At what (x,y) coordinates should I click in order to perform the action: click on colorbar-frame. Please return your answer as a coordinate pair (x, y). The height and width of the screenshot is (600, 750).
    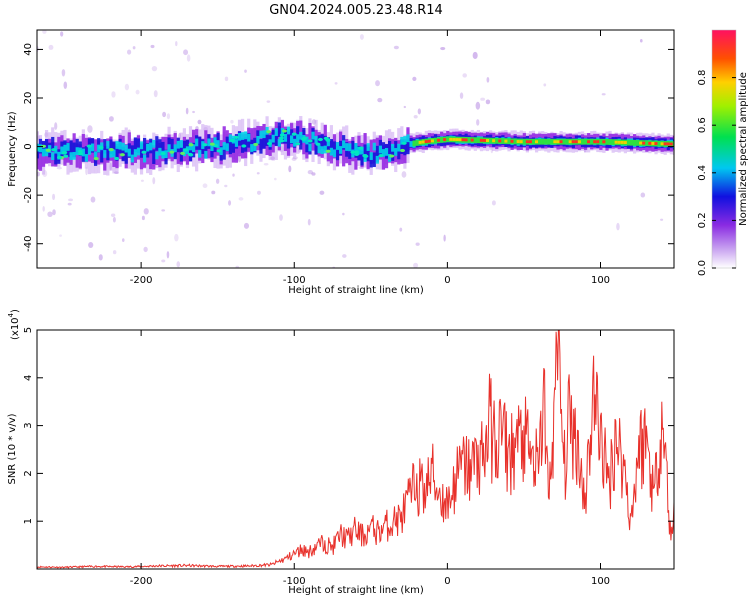
    Looking at the image, I should click on (724, 149).